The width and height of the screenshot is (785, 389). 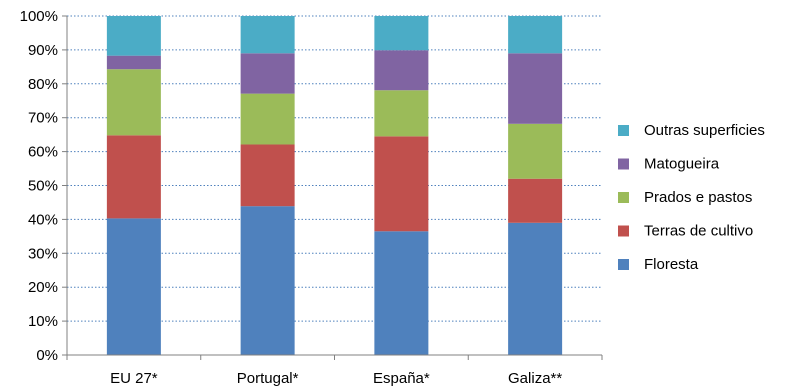 What do you see at coordinates (43, 219) in the screenshot?
I see `y-tick-label: 40%` at bounding box center [43, 219].